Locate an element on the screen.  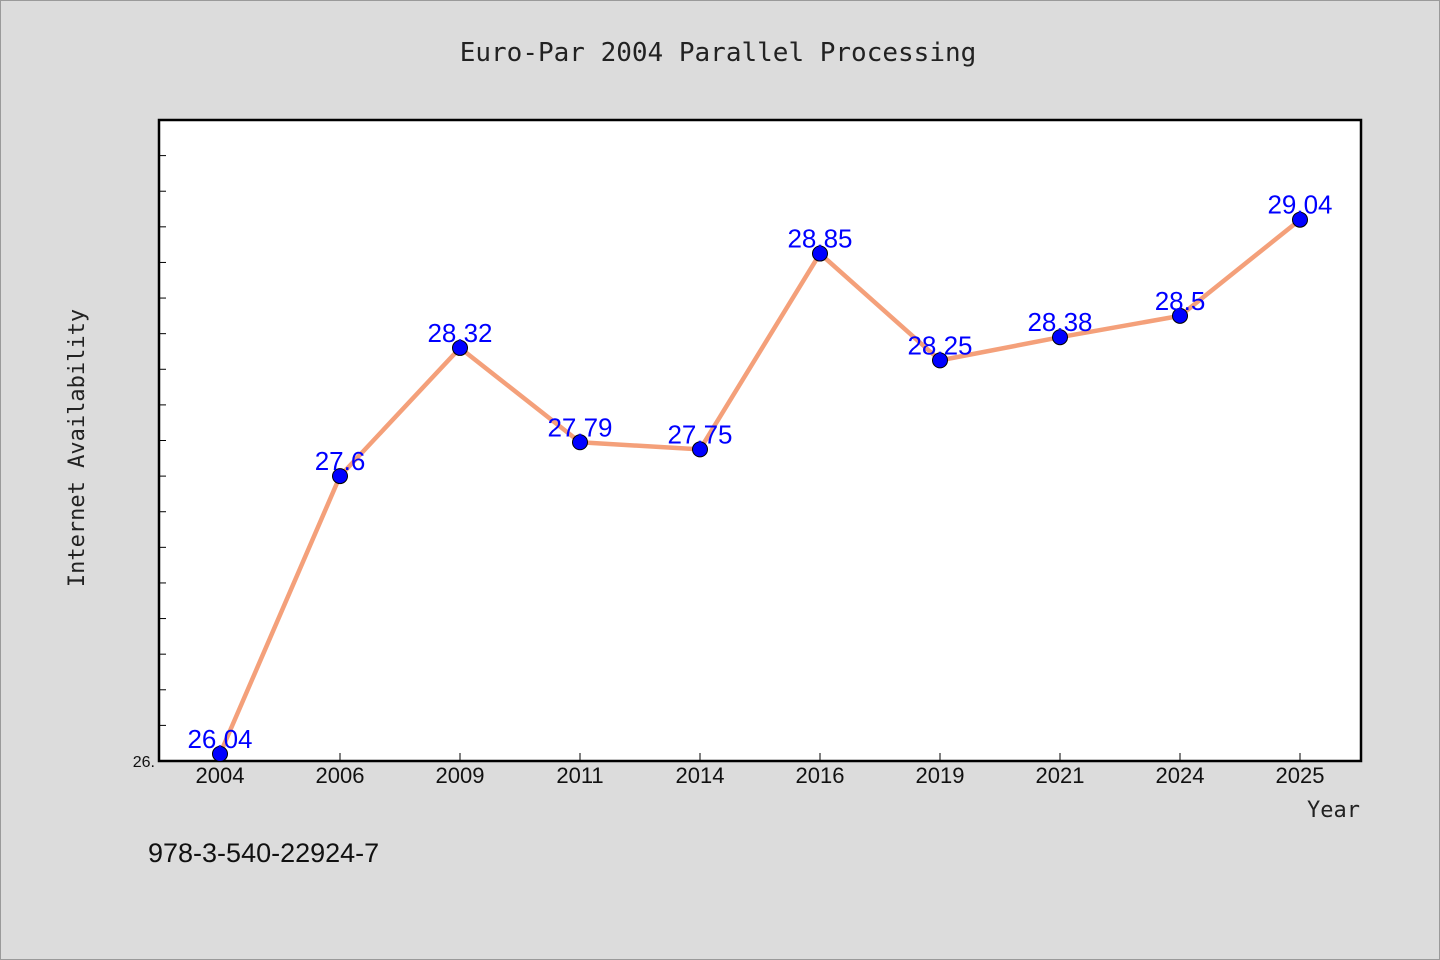
data-label: 27.6 is located at coordinates (340, 461).